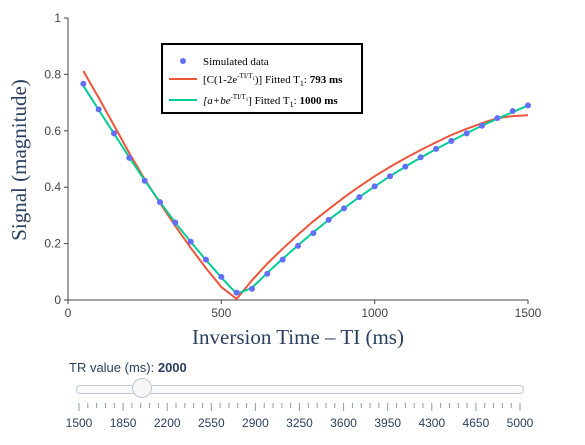  Describe the element at coordinates (57, 300) in the screenshot. I see `y-tick-label: 0` at that location.